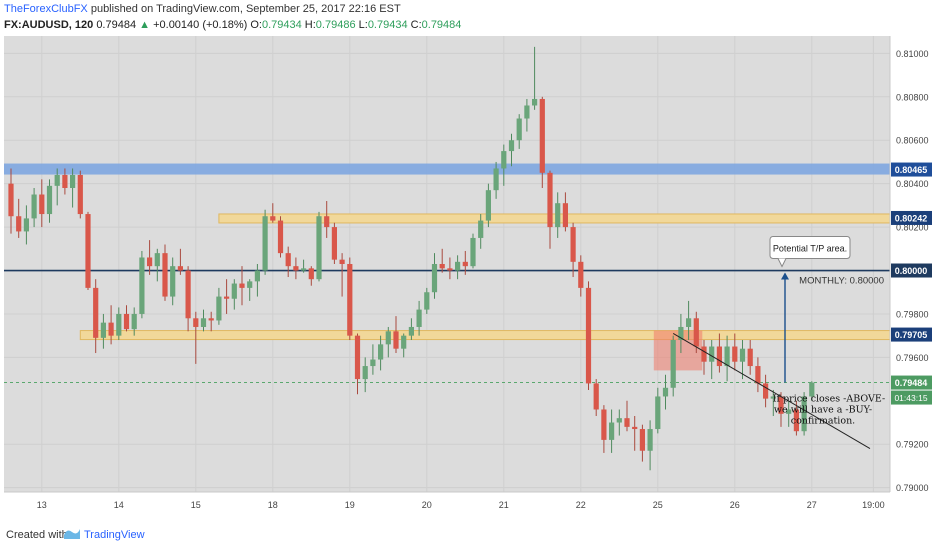 This screenshot has width=932, height=550. Describe the element at coordinates (200, 25) in the screenshot. I see `change-readout: +0.00140 (+0.18%)` at that location.